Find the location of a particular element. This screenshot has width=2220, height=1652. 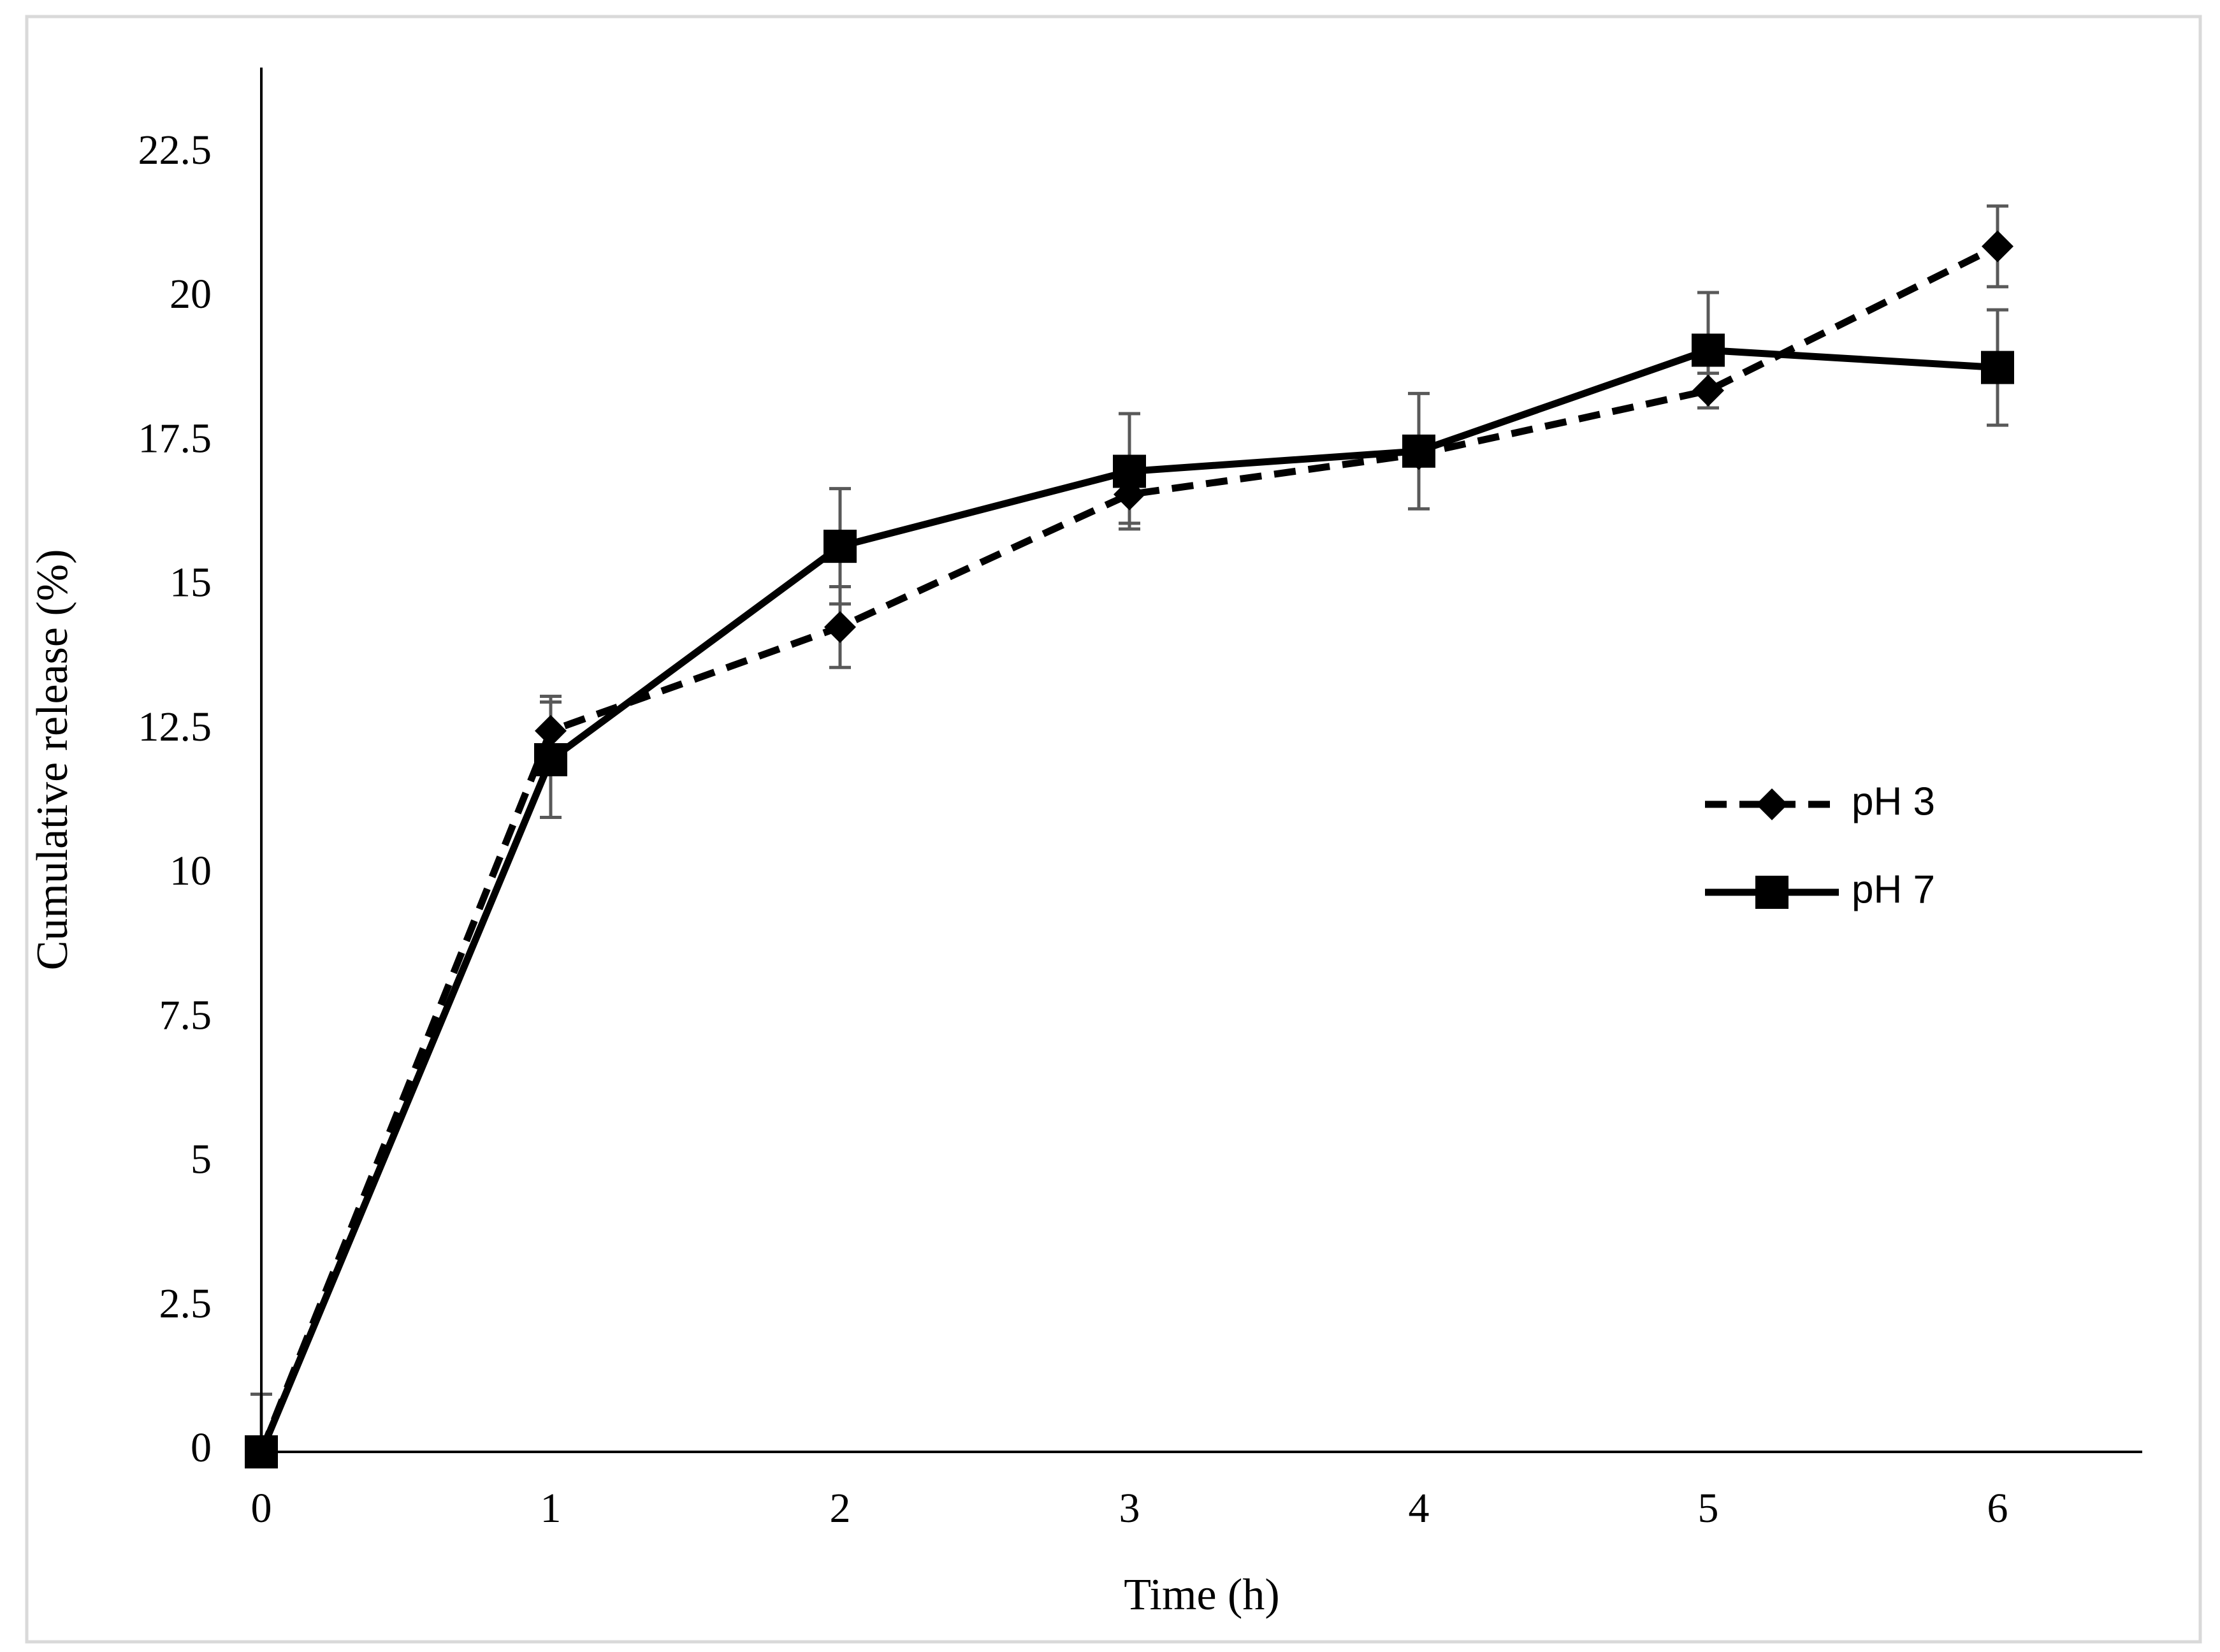

y-axis-title: Cumulative release (%) is located at coordinates (52, 760).